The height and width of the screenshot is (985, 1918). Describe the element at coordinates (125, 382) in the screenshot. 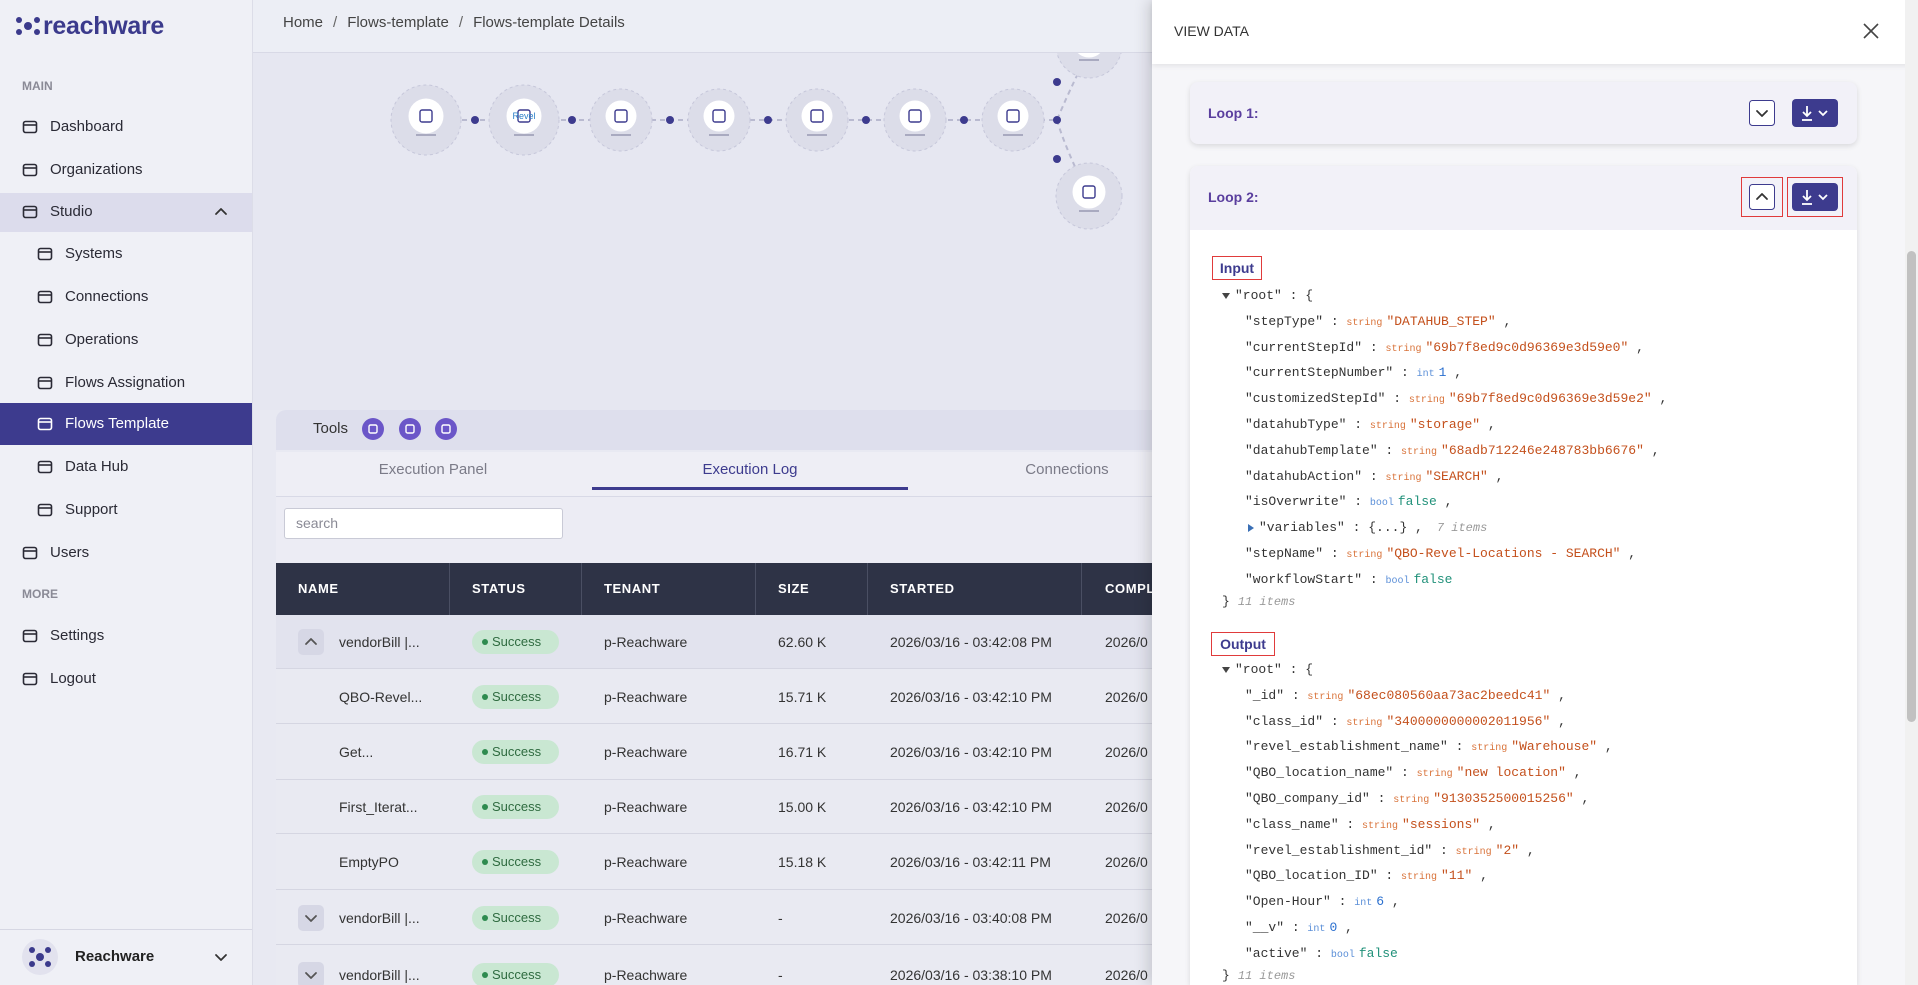

I see `menu-item: Flows Assignation` at that location.